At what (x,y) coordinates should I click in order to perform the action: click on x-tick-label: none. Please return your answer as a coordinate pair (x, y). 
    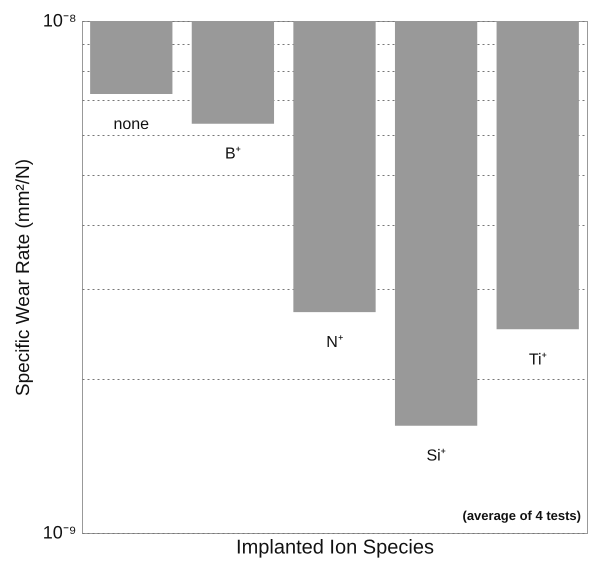
    Looking at the image, I should click on (131, 125).